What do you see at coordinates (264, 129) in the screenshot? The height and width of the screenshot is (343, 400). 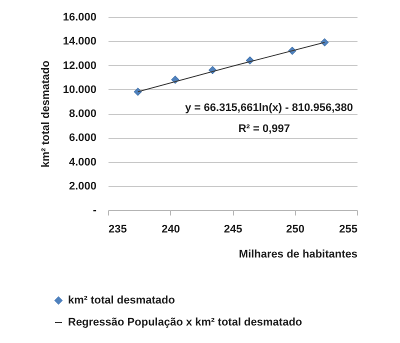 I see `annotation: R² = 0,997` at bounding box center [264, 129].